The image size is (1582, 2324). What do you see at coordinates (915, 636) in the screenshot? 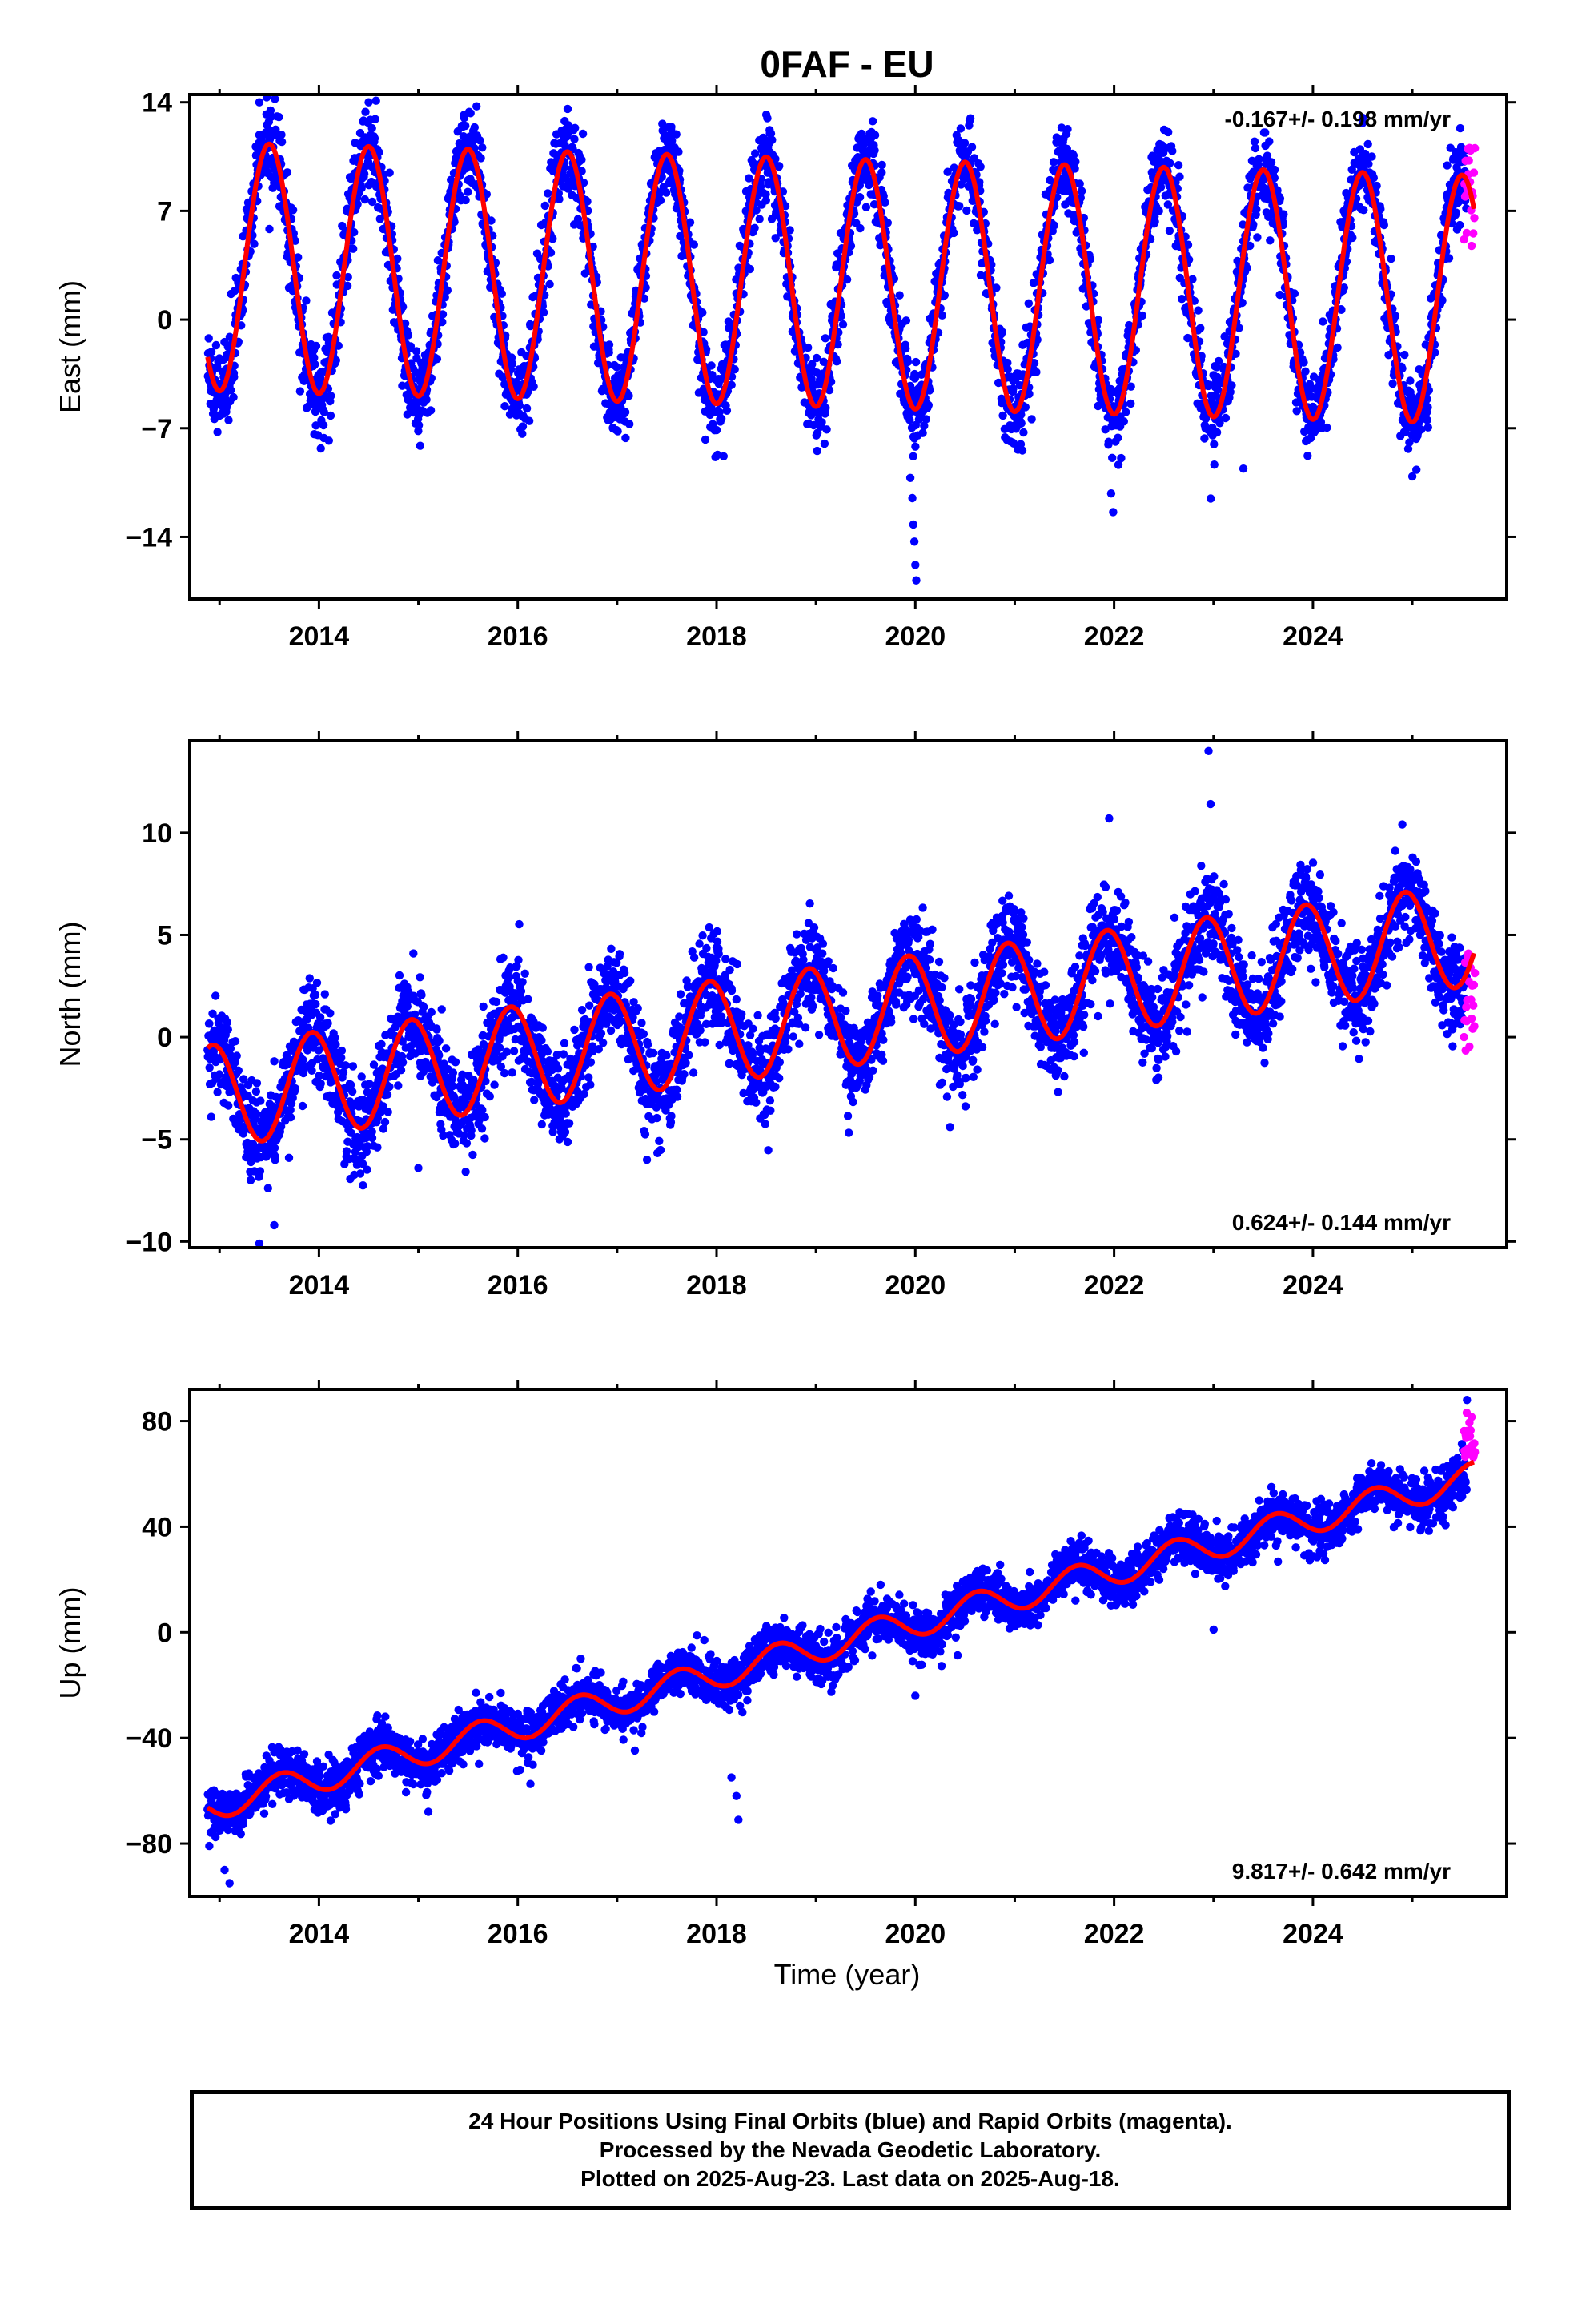
I see `x-tick-label: 2020` at bounding box center [915, 636].